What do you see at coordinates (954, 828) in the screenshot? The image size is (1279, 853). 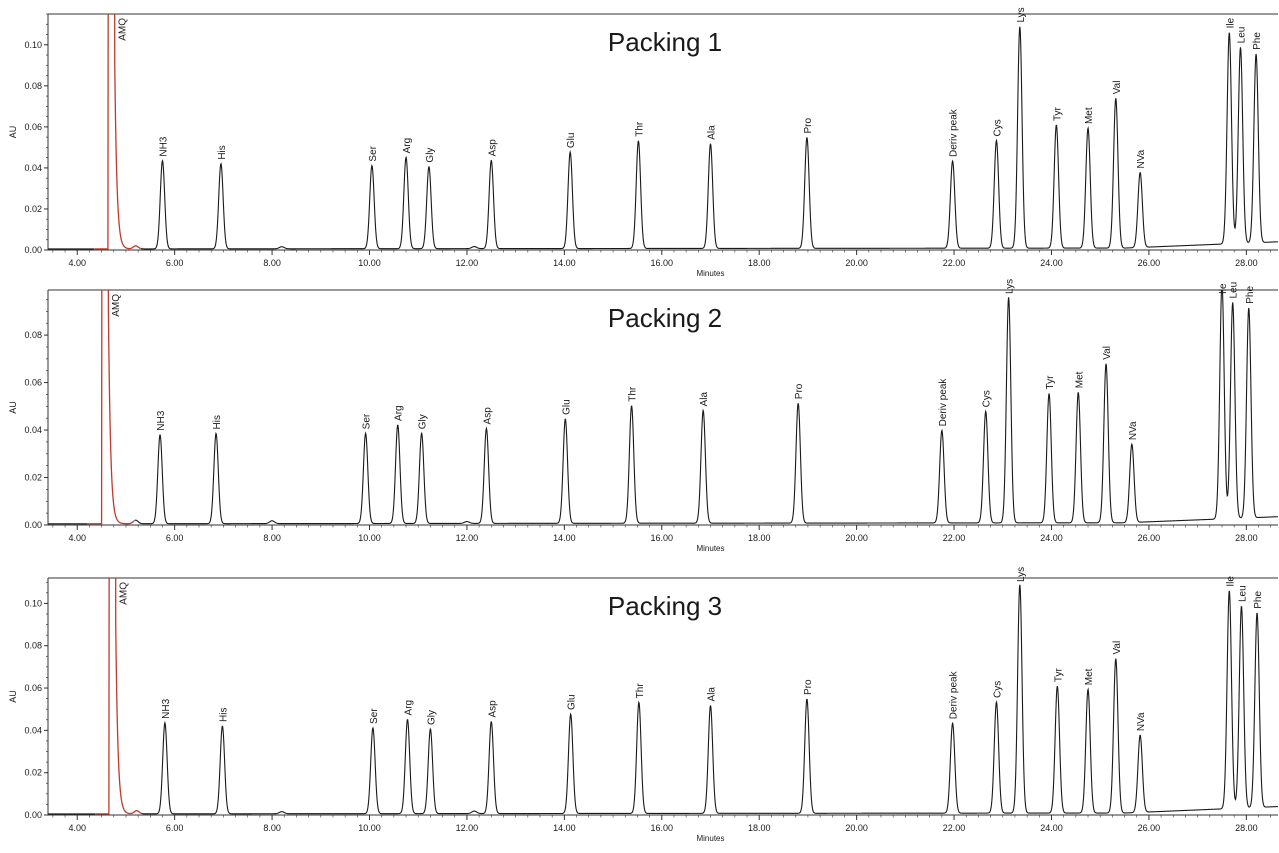 I see `x-tick-label: 22.00` at bounding box center [954, 828].